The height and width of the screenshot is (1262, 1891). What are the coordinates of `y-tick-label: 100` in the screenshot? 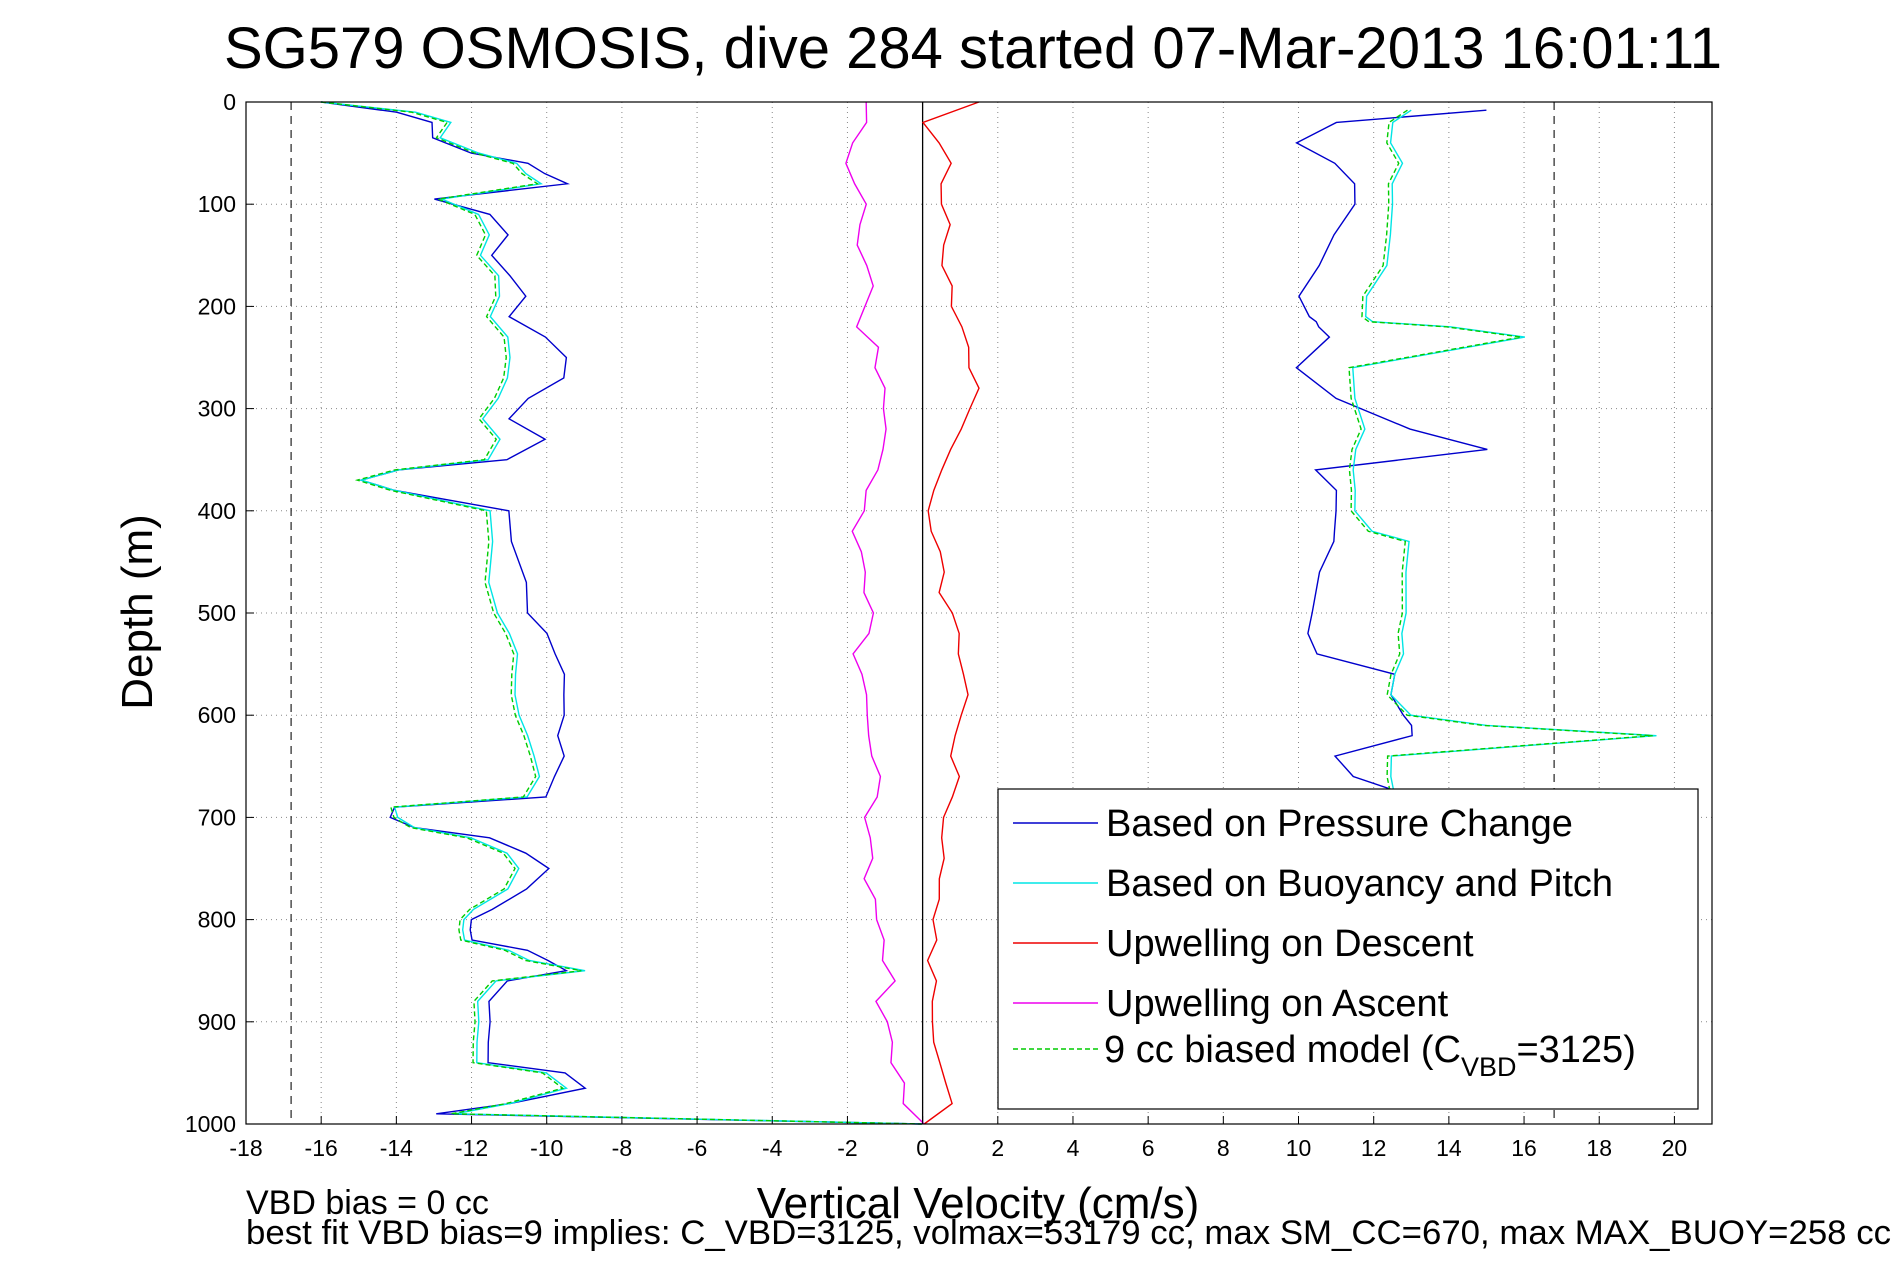 It's located at (217, 204).